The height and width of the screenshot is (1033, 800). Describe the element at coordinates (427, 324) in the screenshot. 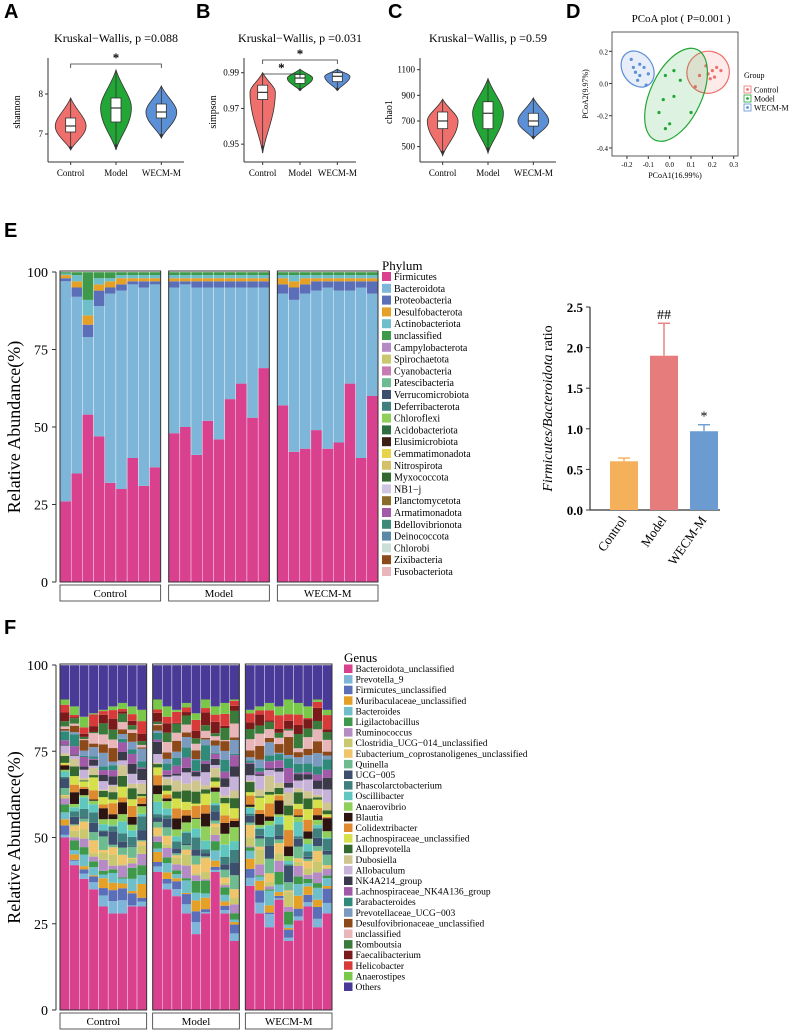

I see `legend-label: Actinobacteriota` at that location.